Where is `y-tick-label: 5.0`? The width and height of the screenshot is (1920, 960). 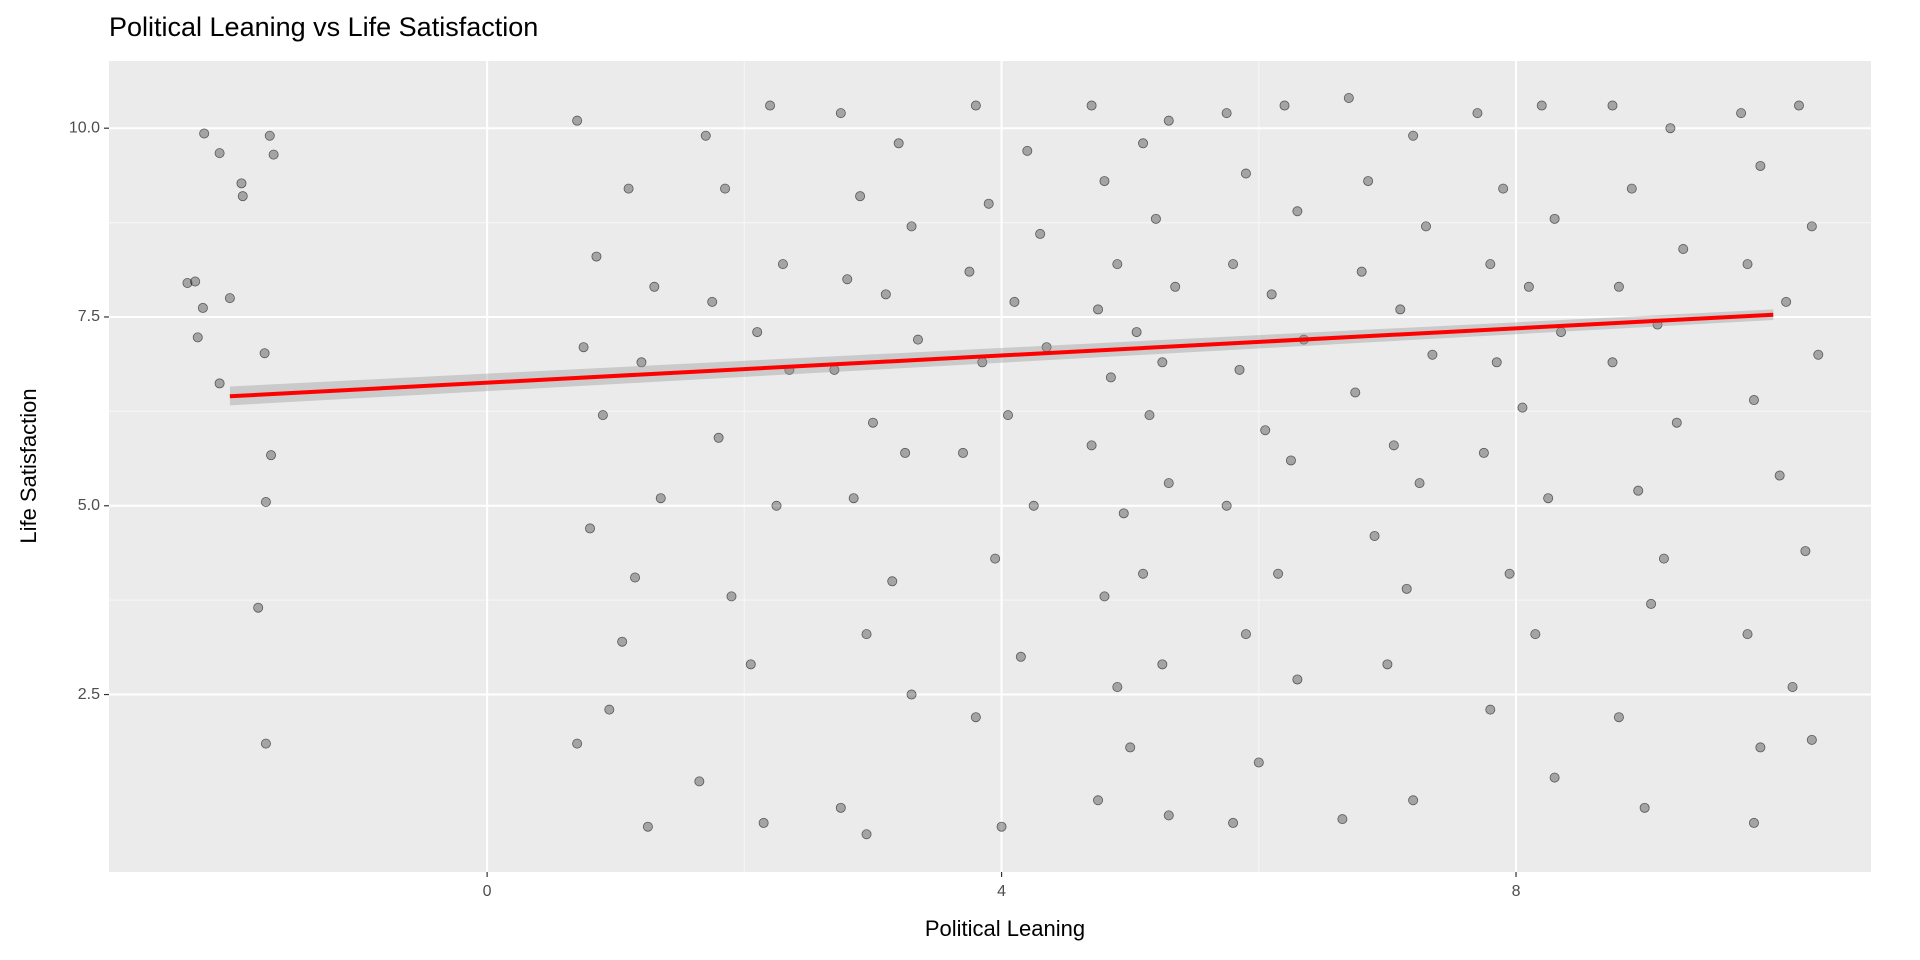
y-tick-label: 5.0 is located at coordinates (89, 505).